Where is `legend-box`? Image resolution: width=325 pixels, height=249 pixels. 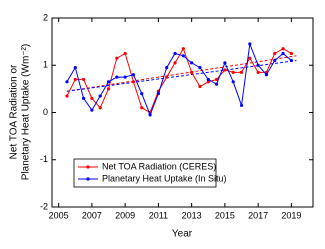 legend-box is located at coordinates (145, 173).